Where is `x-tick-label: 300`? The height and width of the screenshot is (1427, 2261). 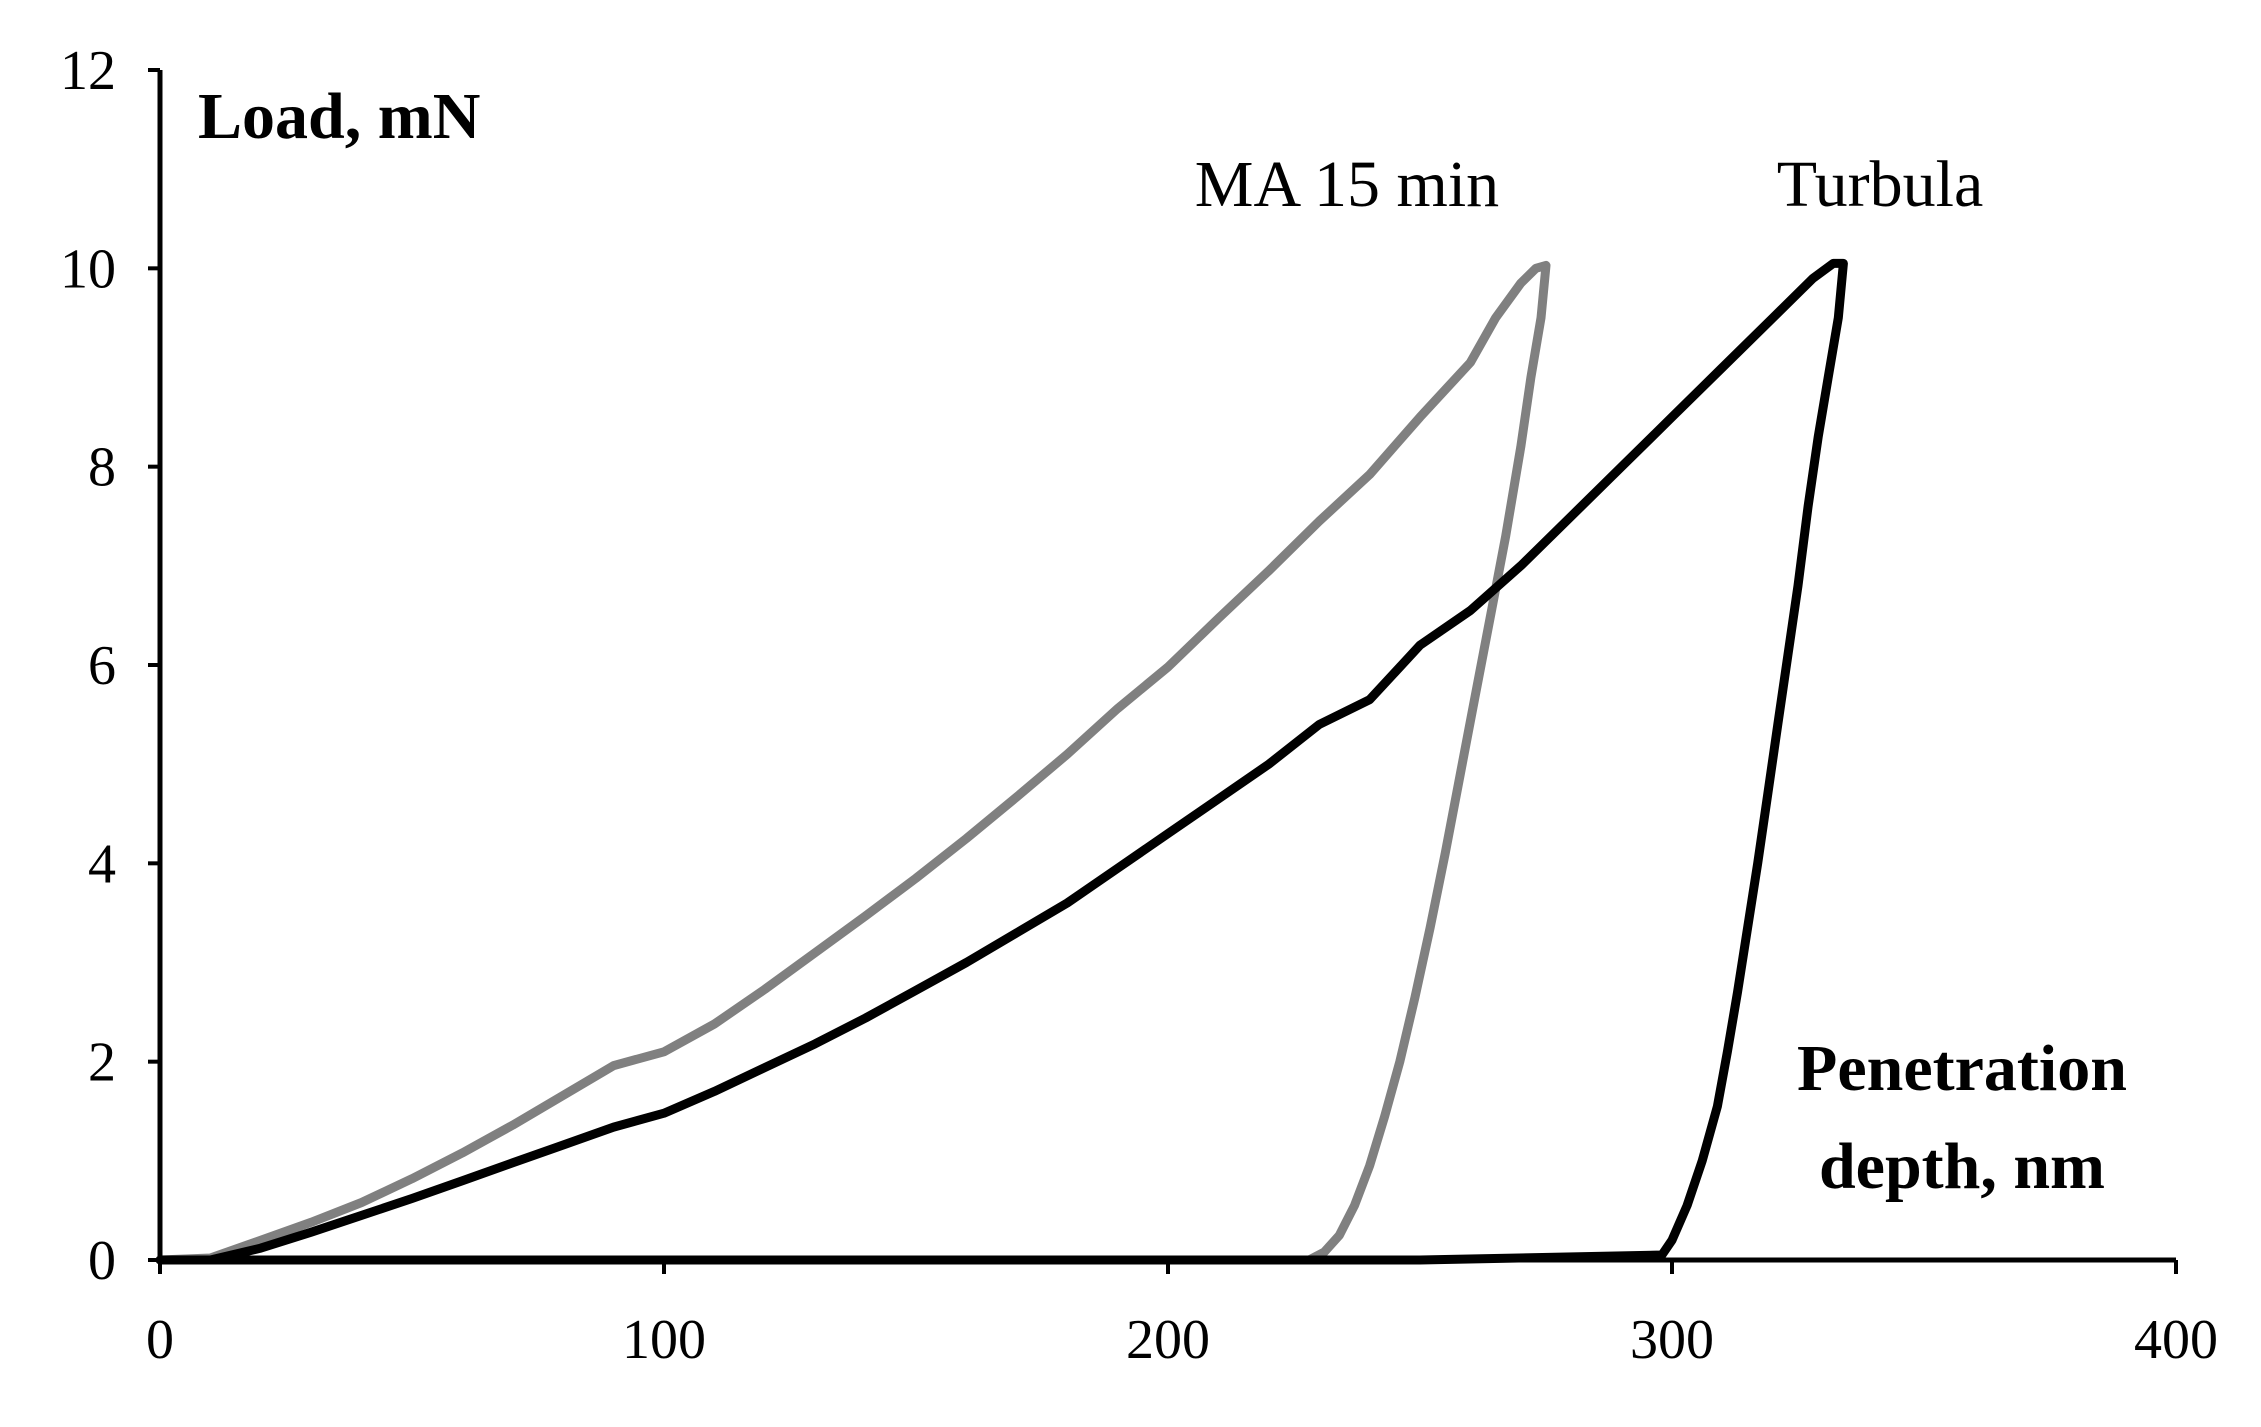
x-tick-label: 300 is located at coordinates (1672, 1340).